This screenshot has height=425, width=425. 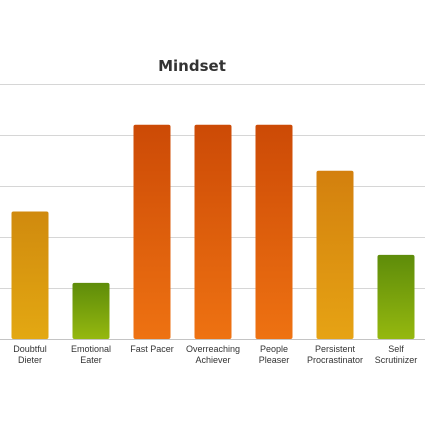 What do you see at coordinates (335, 360) in the screenshot?
I see `x-tick-label: Procrastinator` at bounding box center [335, 360].